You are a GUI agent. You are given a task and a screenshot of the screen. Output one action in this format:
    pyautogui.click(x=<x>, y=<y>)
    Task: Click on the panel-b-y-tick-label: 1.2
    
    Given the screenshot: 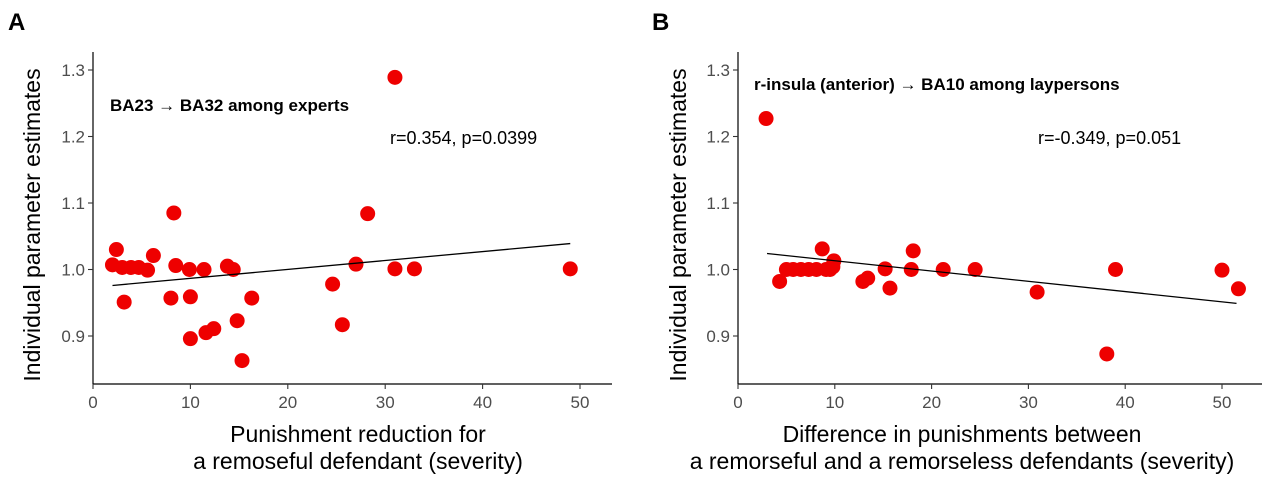 What is the action you would take?
    pyautogui.click(x=718, y=137)
    